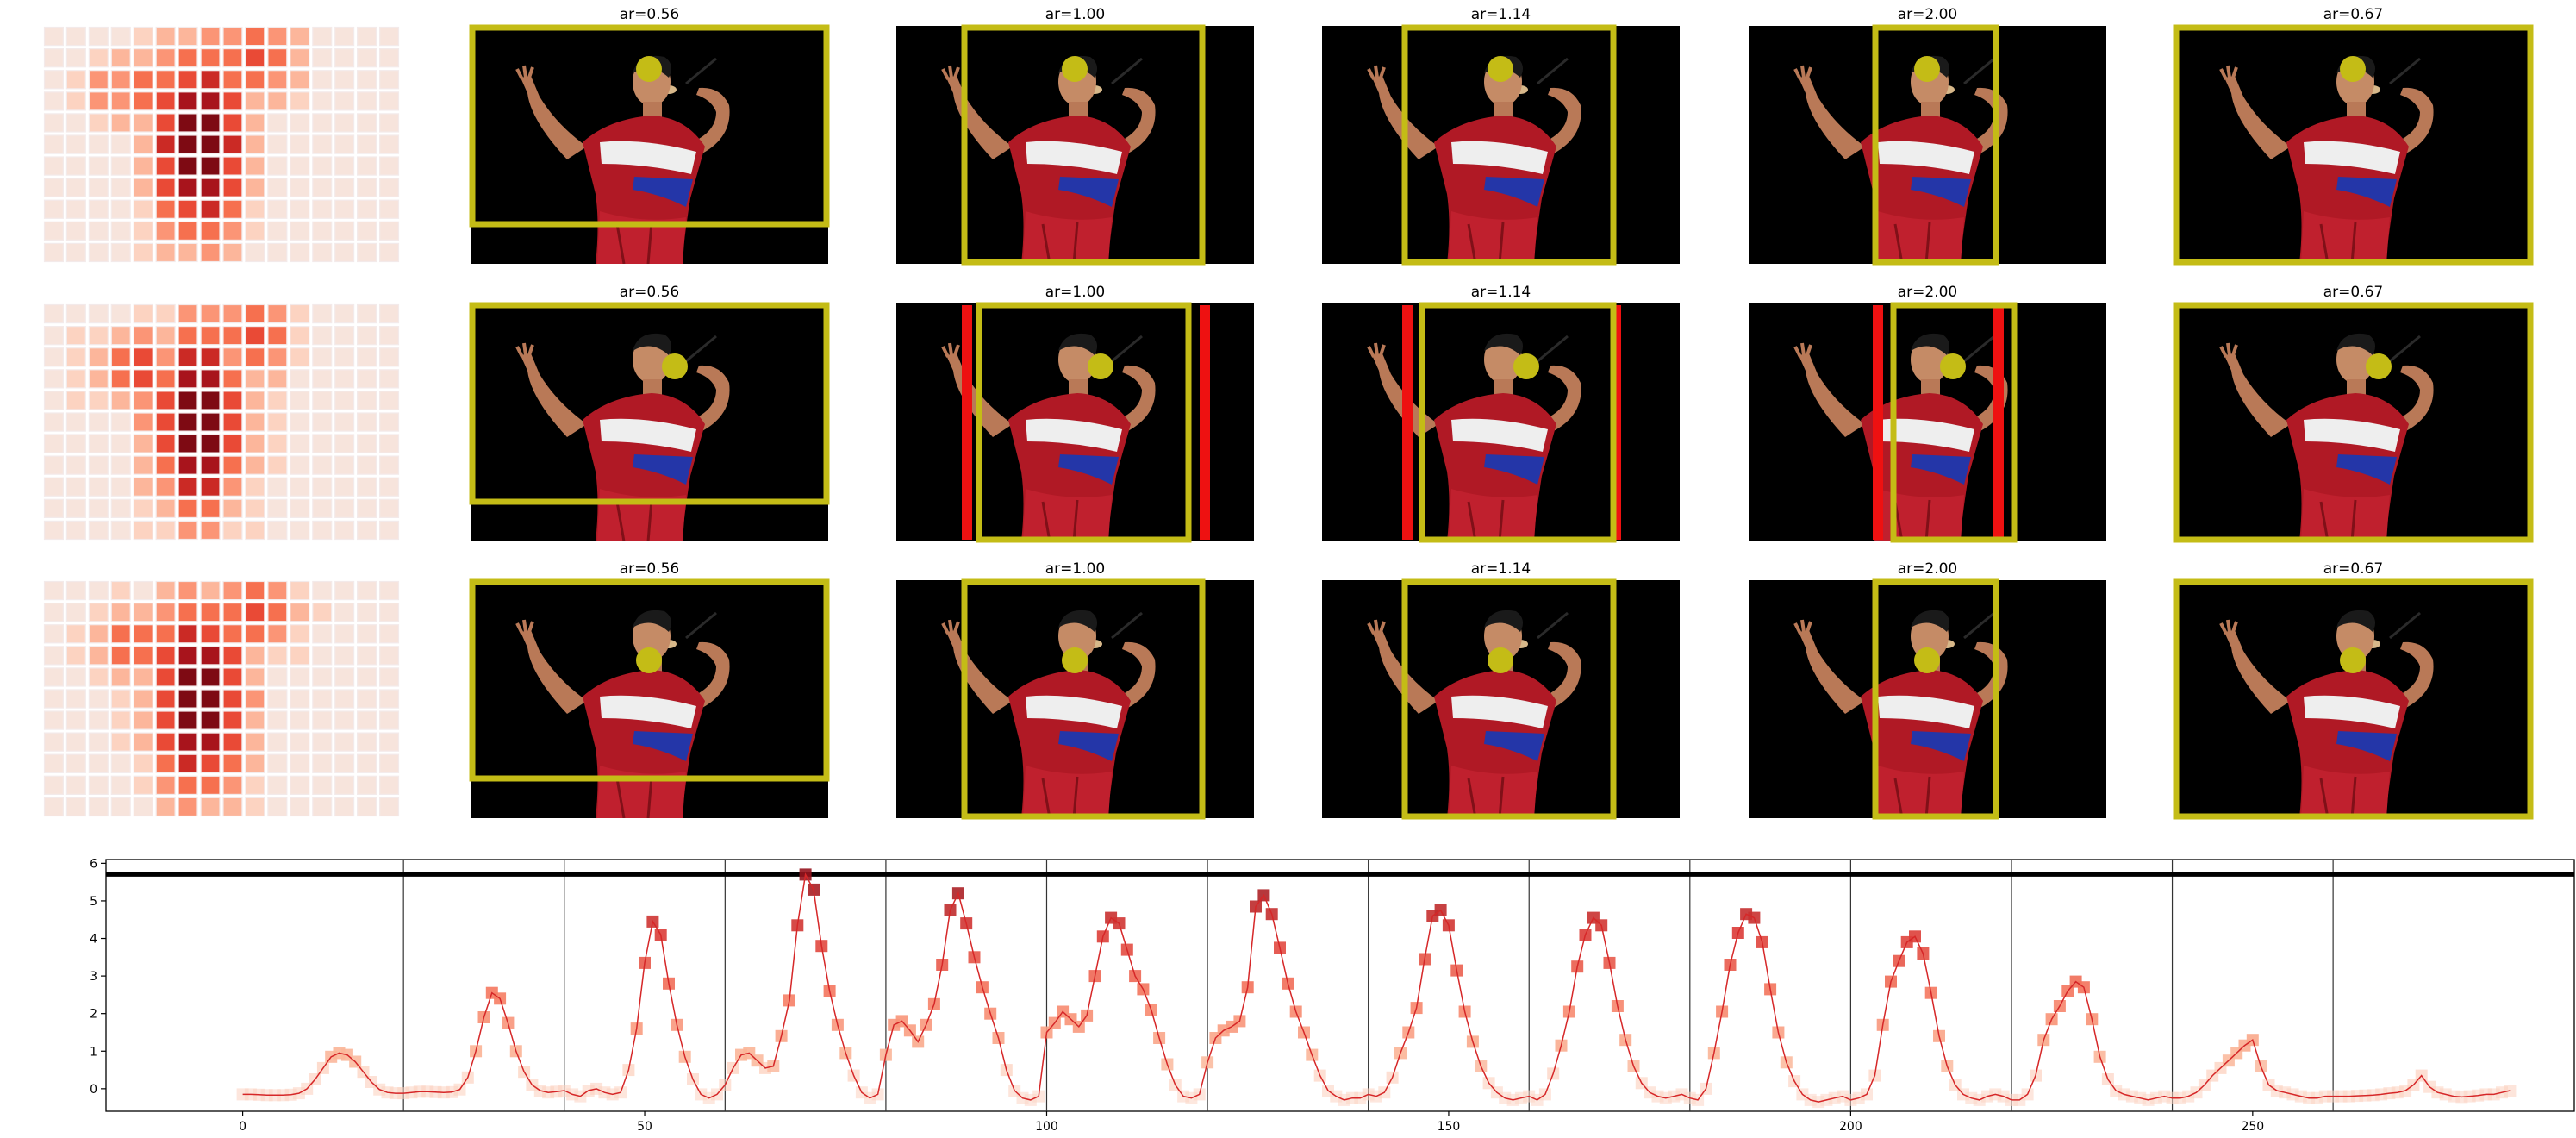  I want to click on crop-panel: ar=0.56, so click(649, 412).